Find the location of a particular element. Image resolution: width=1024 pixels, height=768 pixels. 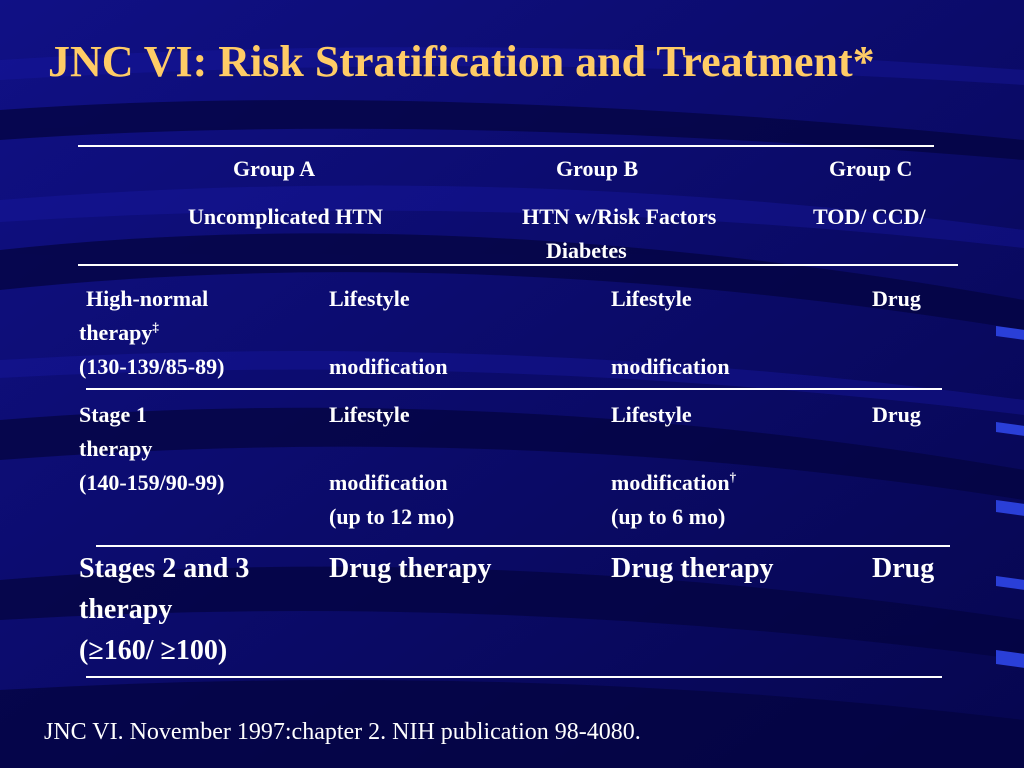

row1-group-a-line1: Lifestyle is located at coordinates (369, 298).